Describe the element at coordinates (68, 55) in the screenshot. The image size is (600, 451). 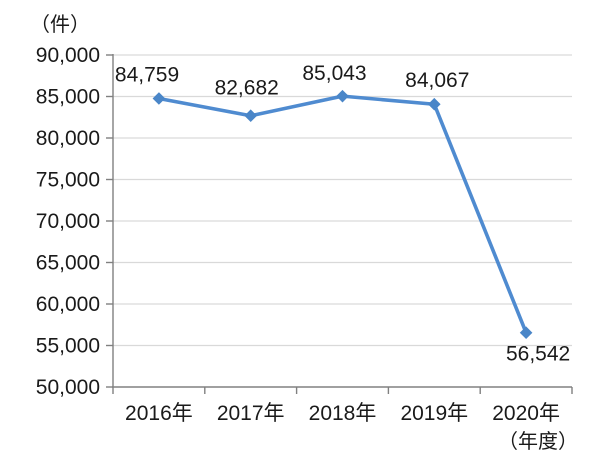
I see `y-tick-label: 90,000` at that location.